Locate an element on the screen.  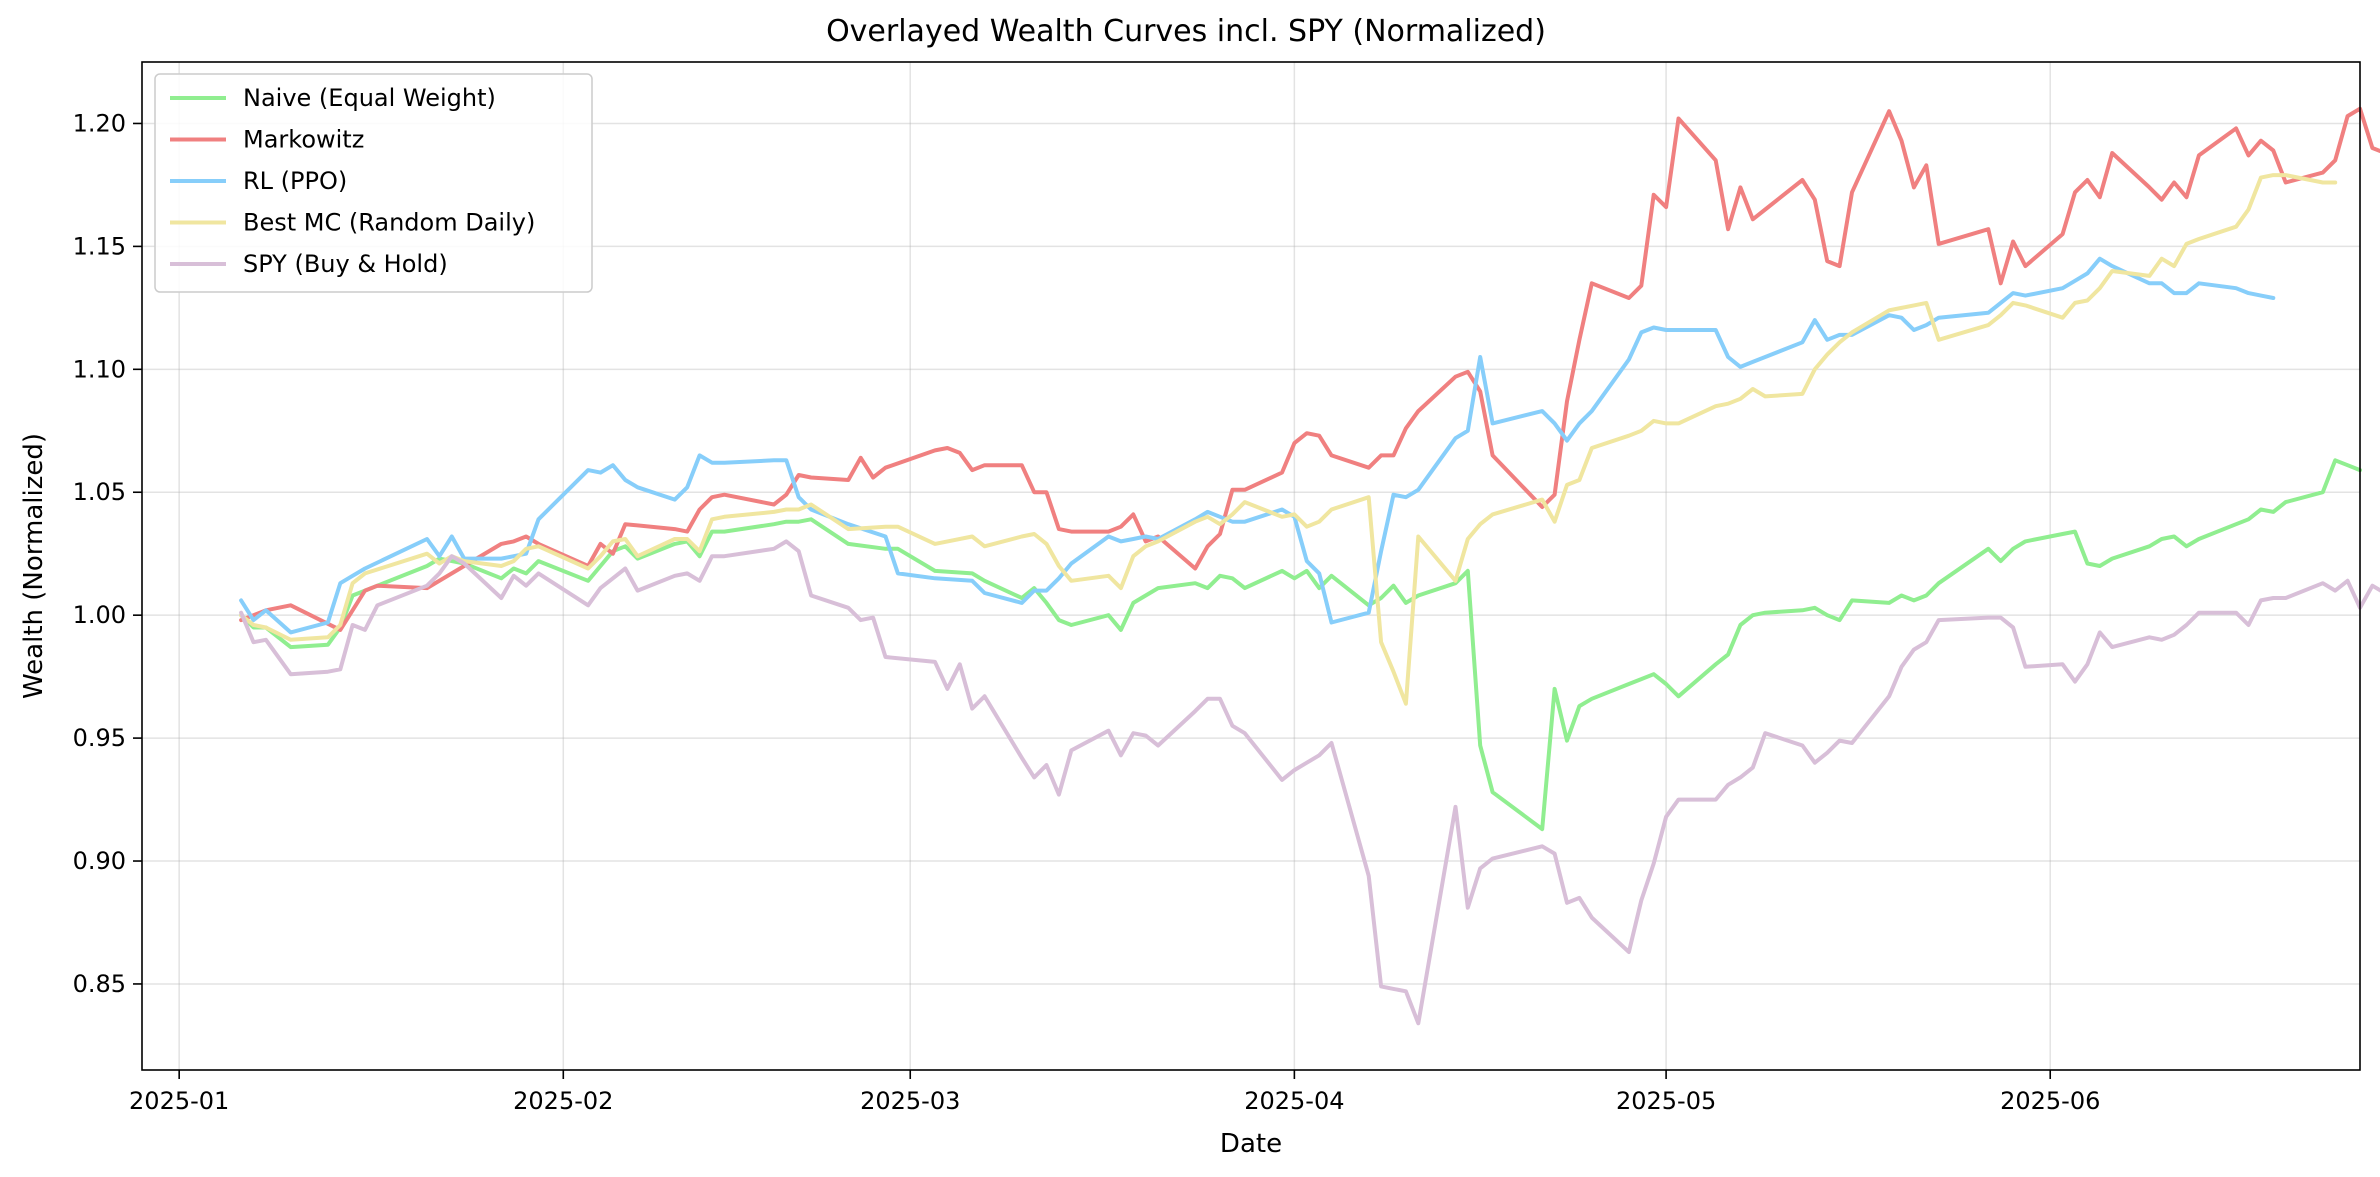
legend-box is located at coordinates (373, 183).